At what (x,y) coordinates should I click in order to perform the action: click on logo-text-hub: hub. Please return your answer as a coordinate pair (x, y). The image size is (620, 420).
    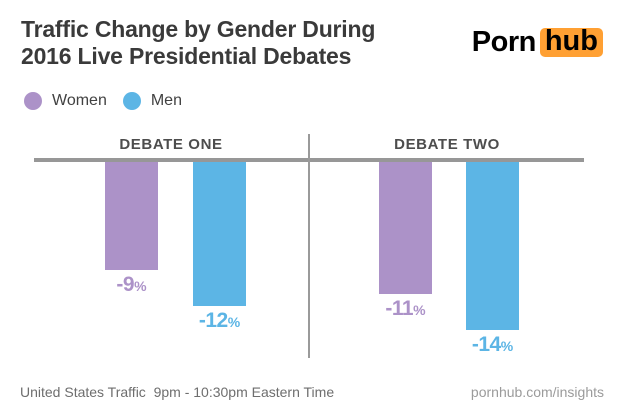
    Looking at the image, I should click on (571, 42).